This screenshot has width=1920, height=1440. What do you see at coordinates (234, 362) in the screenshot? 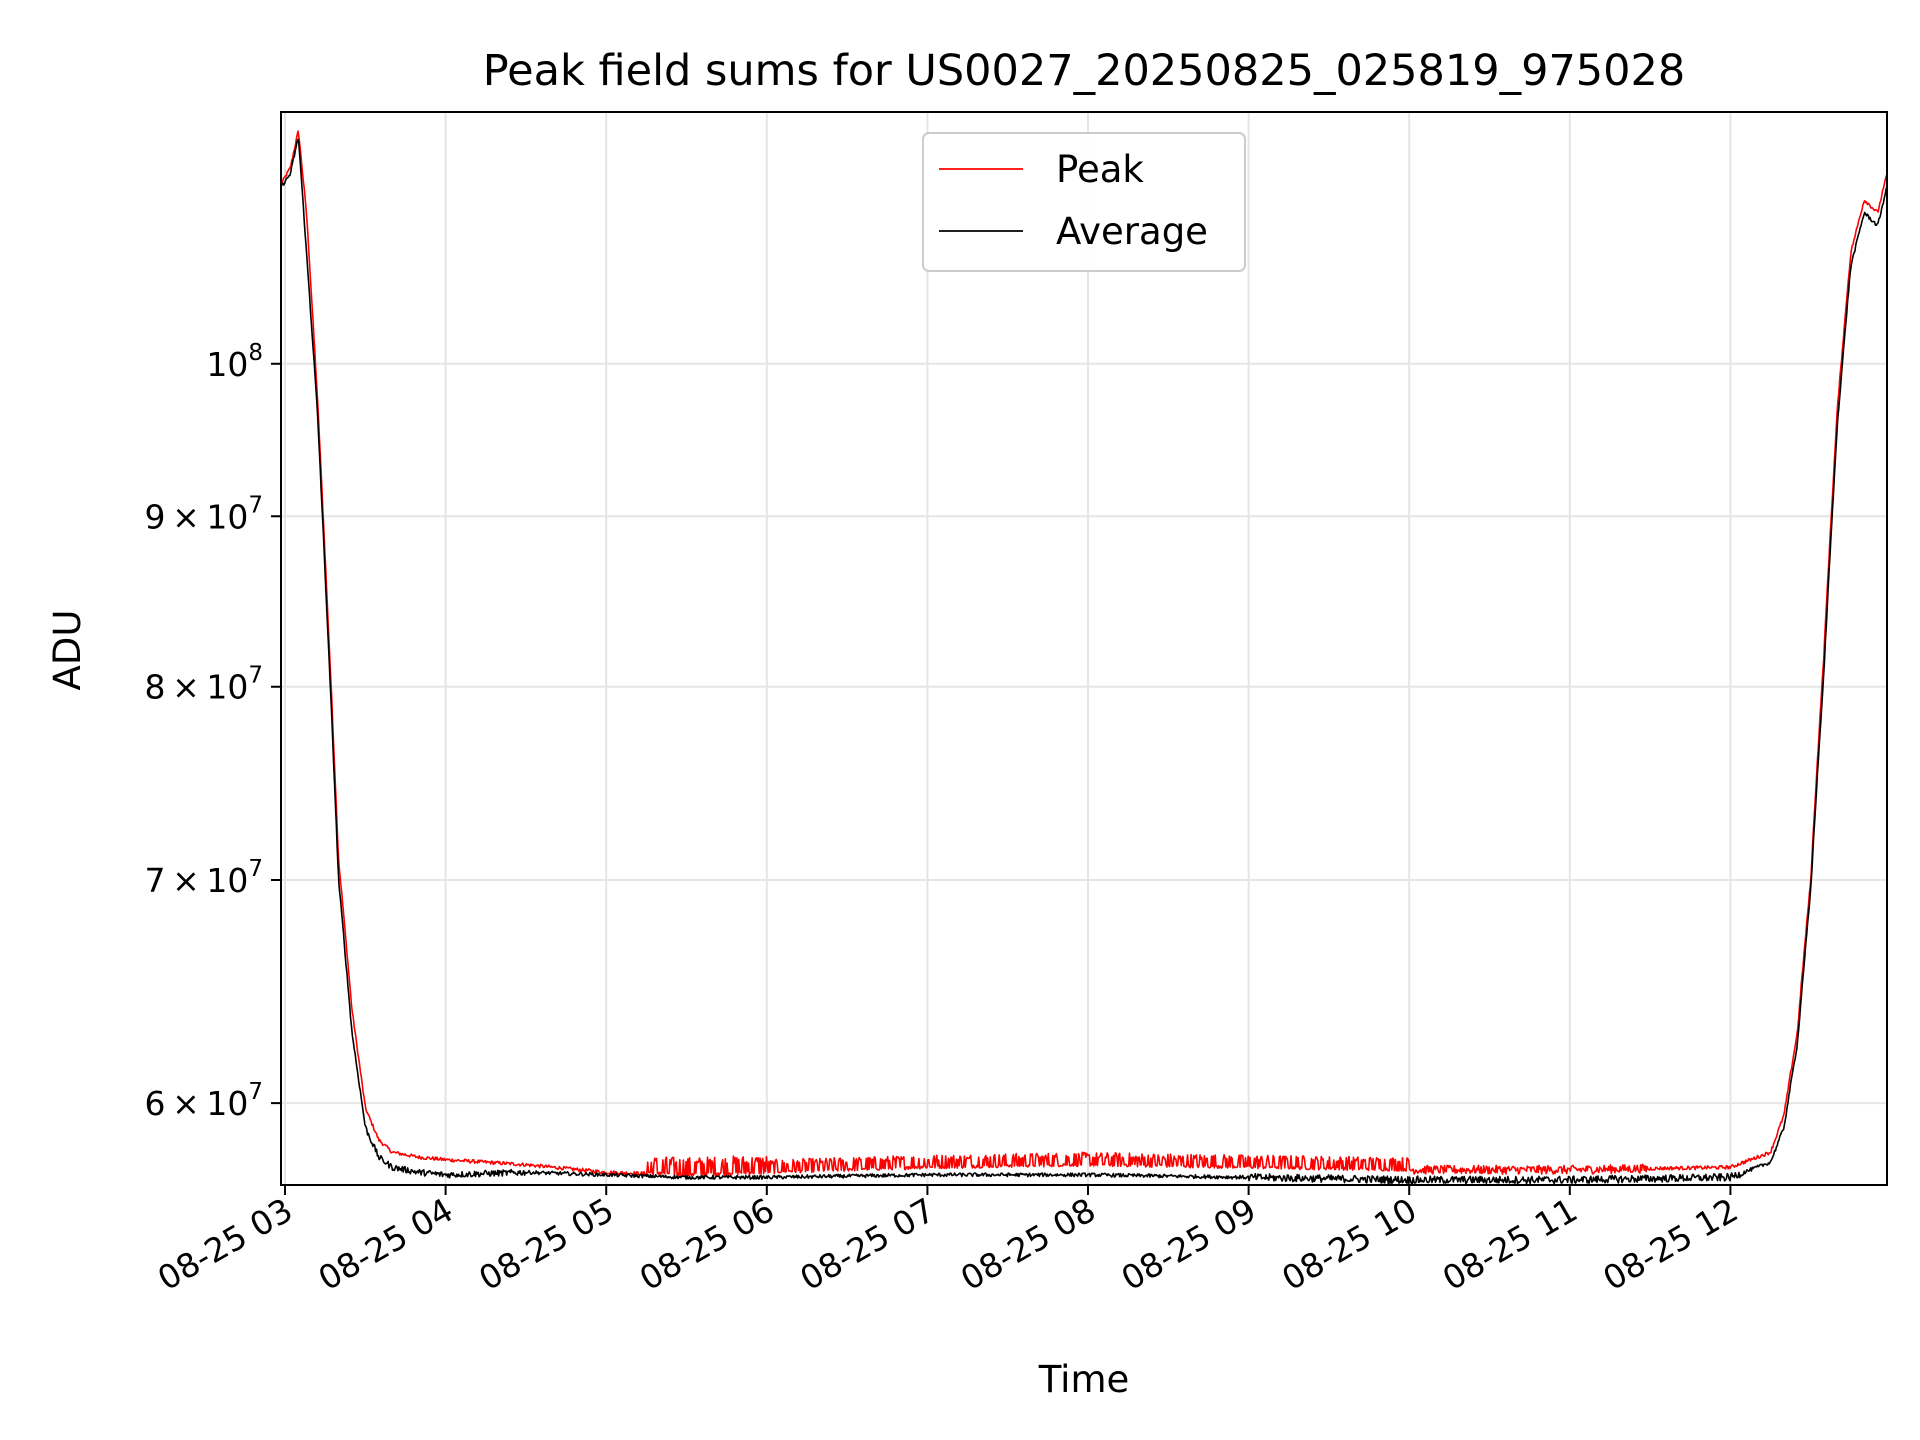
I see `y-tick-label: 108` at bounding box center [234, 362].